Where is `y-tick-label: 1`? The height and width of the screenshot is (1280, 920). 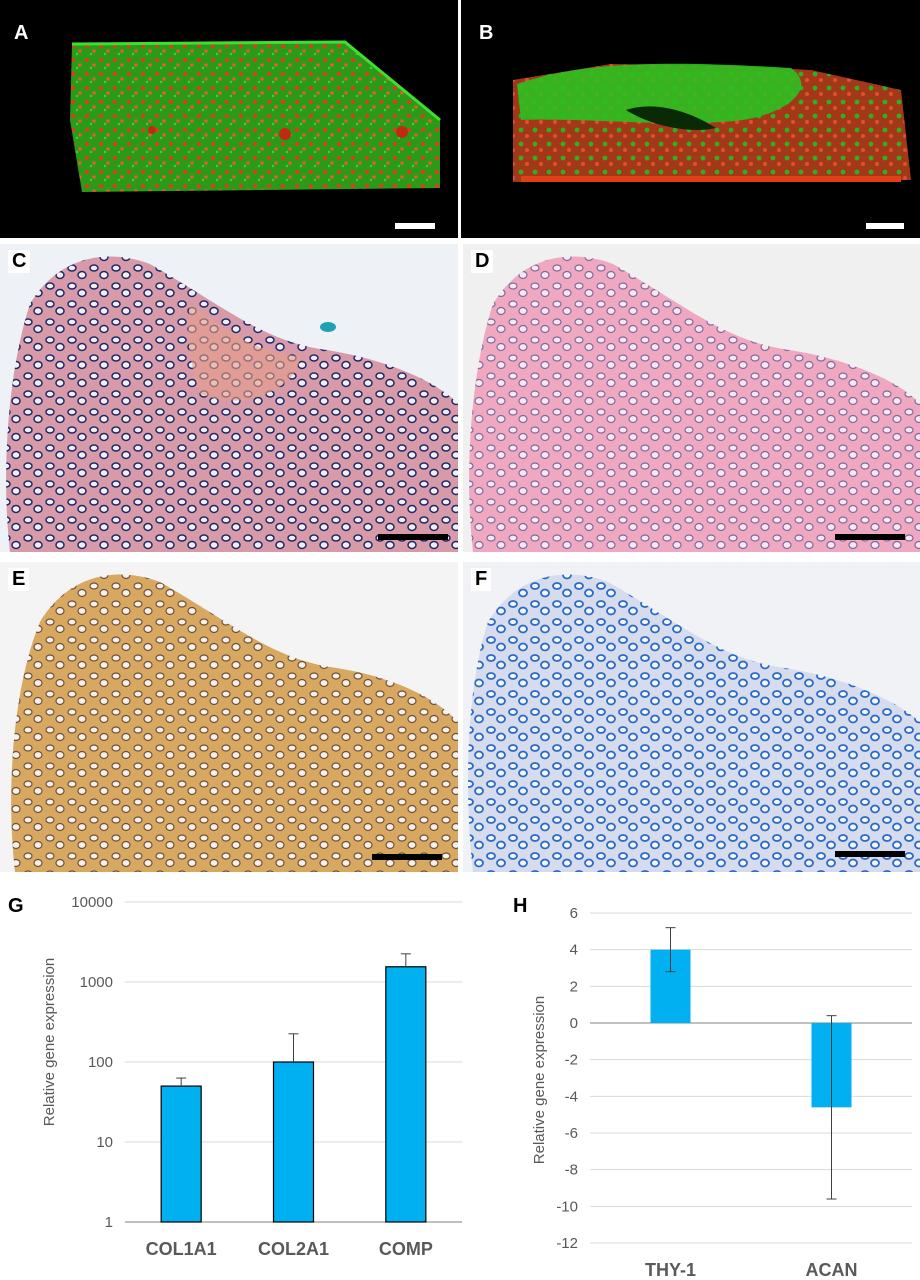
y-tick-label: 1 is located at coordinates (109, 1222).